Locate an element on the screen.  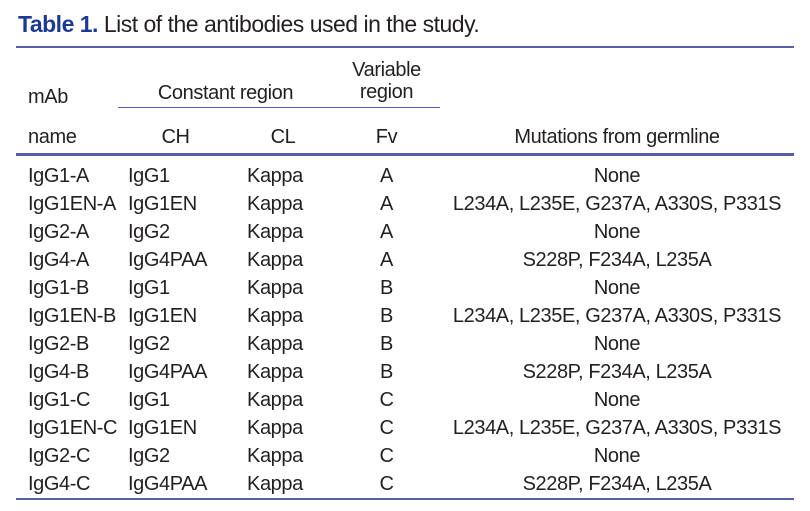
table-row: IgG1-B IgG1 Kappa B None is located at coordinates (405, 288).